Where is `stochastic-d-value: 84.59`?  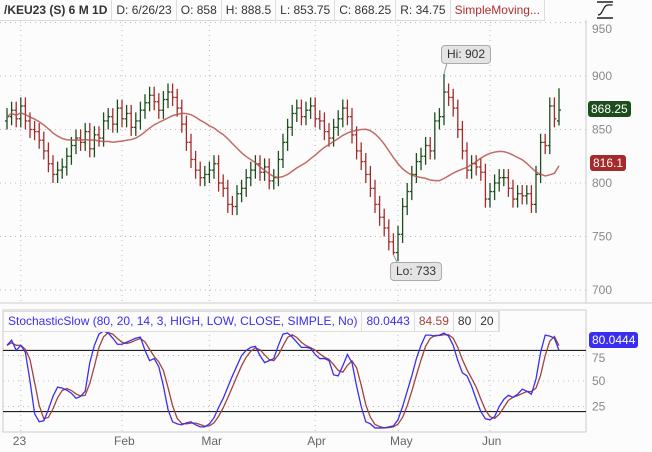
stochastic-d-value: 84.59 is located at coordinates (434, 321).